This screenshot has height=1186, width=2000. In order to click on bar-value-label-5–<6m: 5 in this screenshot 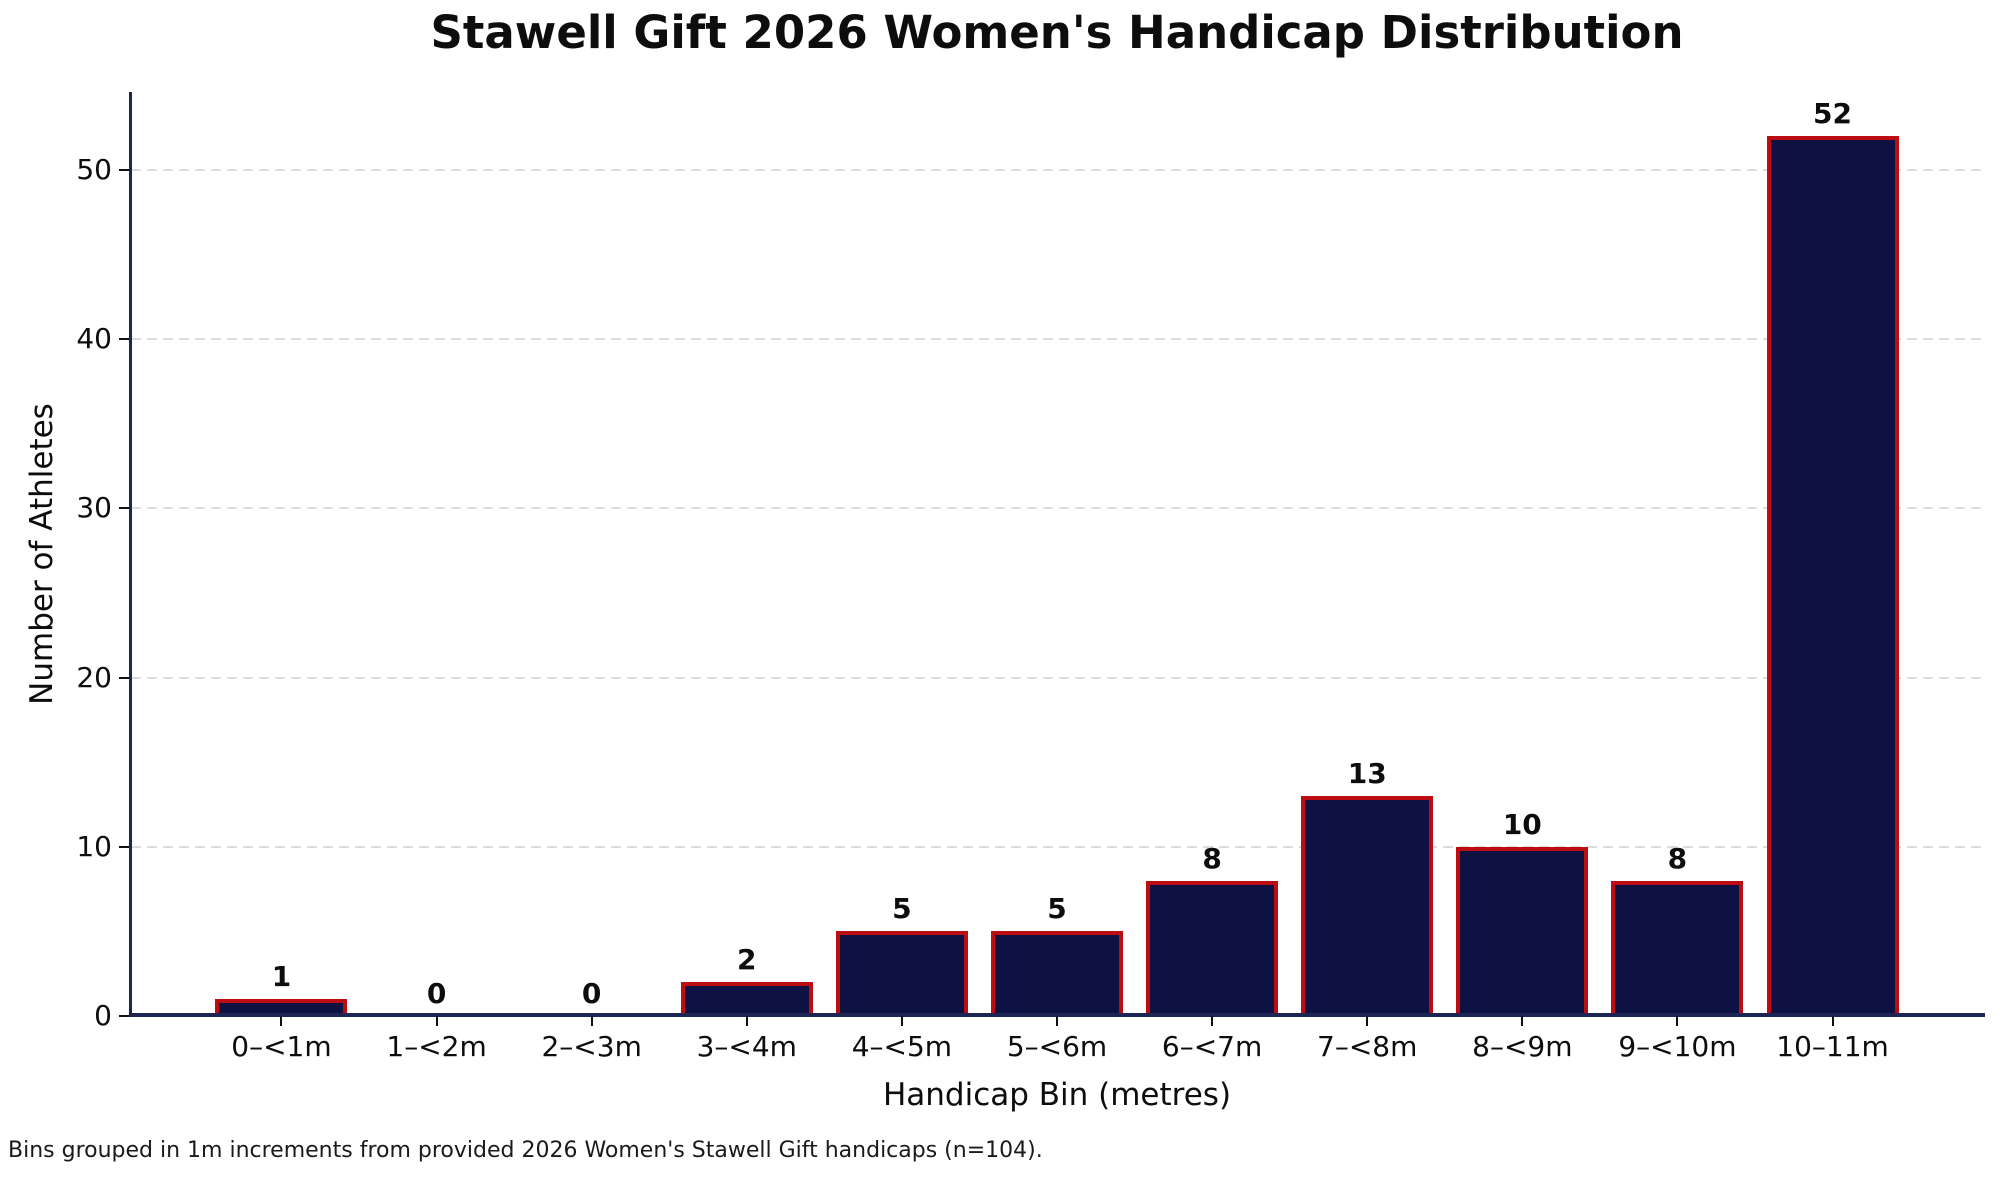, I will do `click(1057, 908)`.